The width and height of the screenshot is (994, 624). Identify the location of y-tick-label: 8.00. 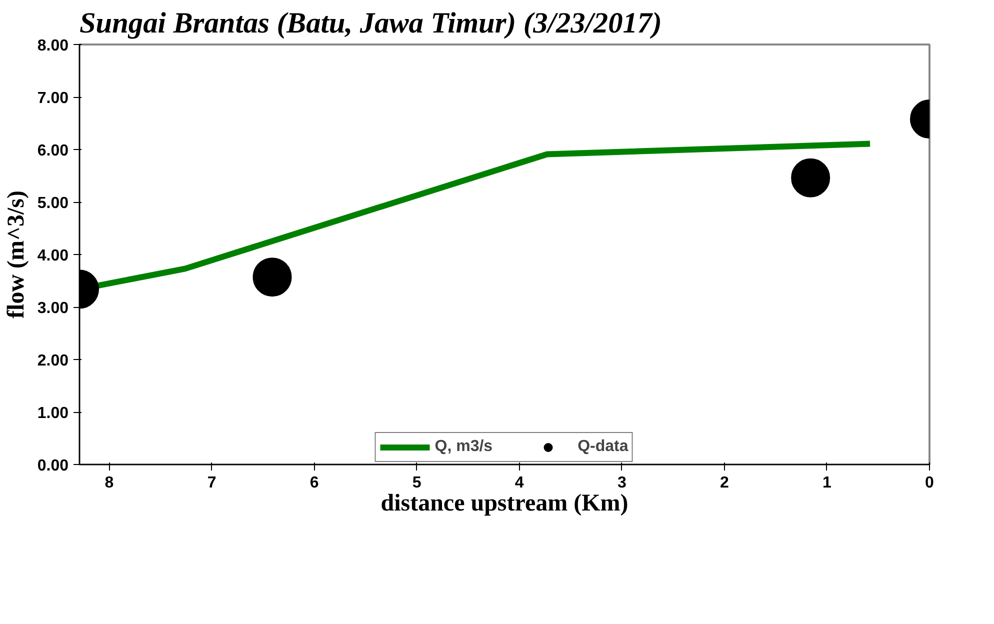
(53, 46).